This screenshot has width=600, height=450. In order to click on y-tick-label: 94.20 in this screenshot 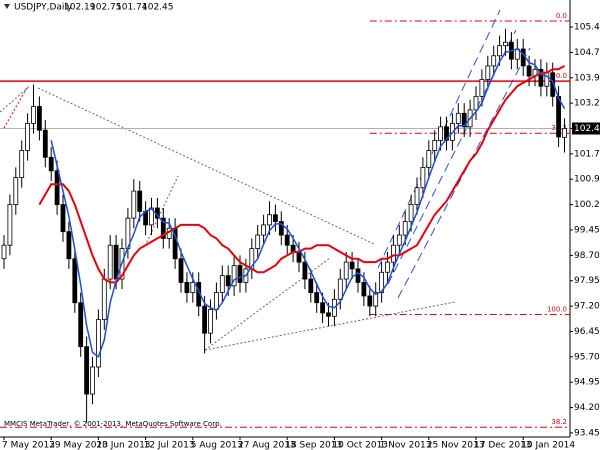, I will do `click(587, 408)`.